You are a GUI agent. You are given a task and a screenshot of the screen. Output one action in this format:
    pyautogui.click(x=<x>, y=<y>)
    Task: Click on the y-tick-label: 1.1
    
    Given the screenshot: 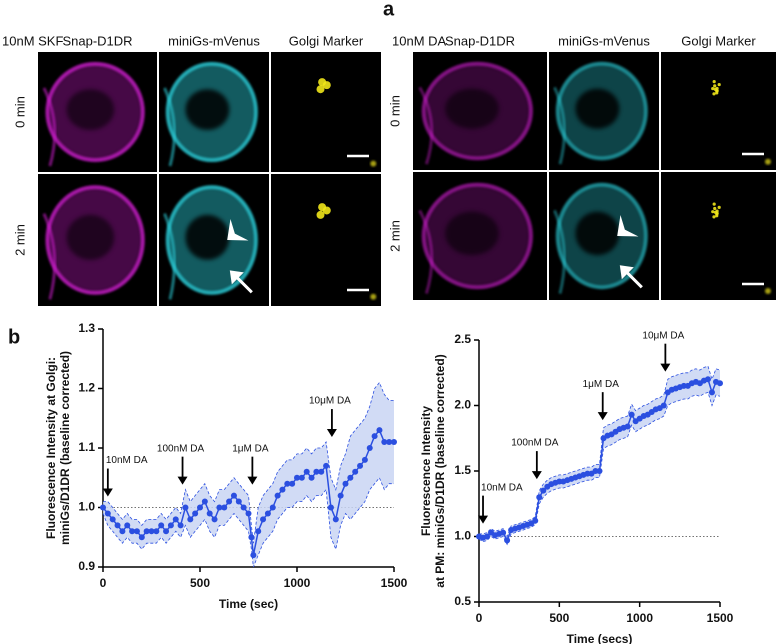 What is the action you would take?
    pyautogui.click(x=86, y=447)
    